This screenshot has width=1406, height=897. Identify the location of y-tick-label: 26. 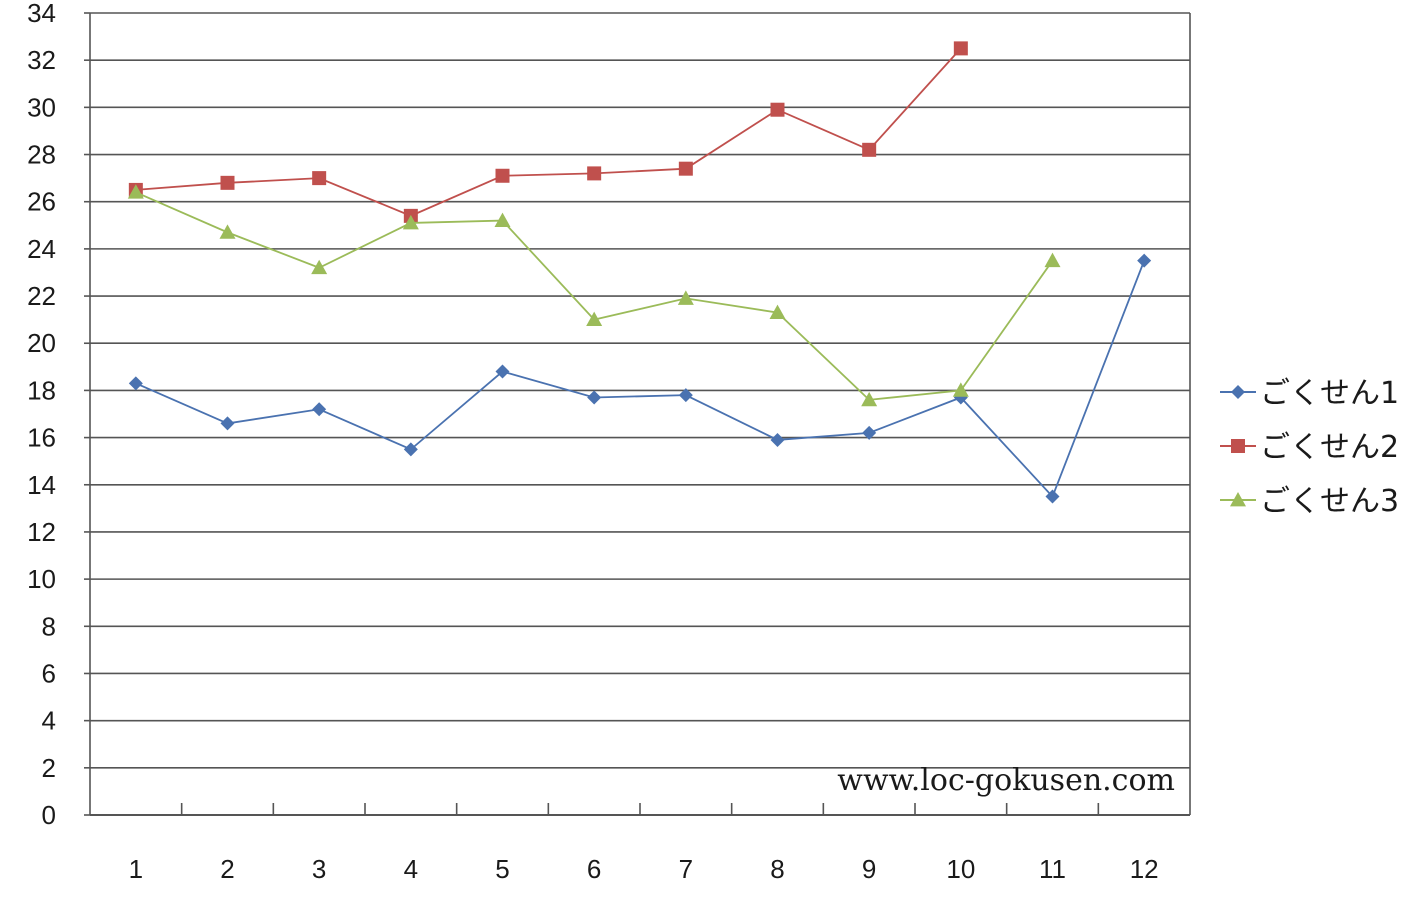
(41, 202).